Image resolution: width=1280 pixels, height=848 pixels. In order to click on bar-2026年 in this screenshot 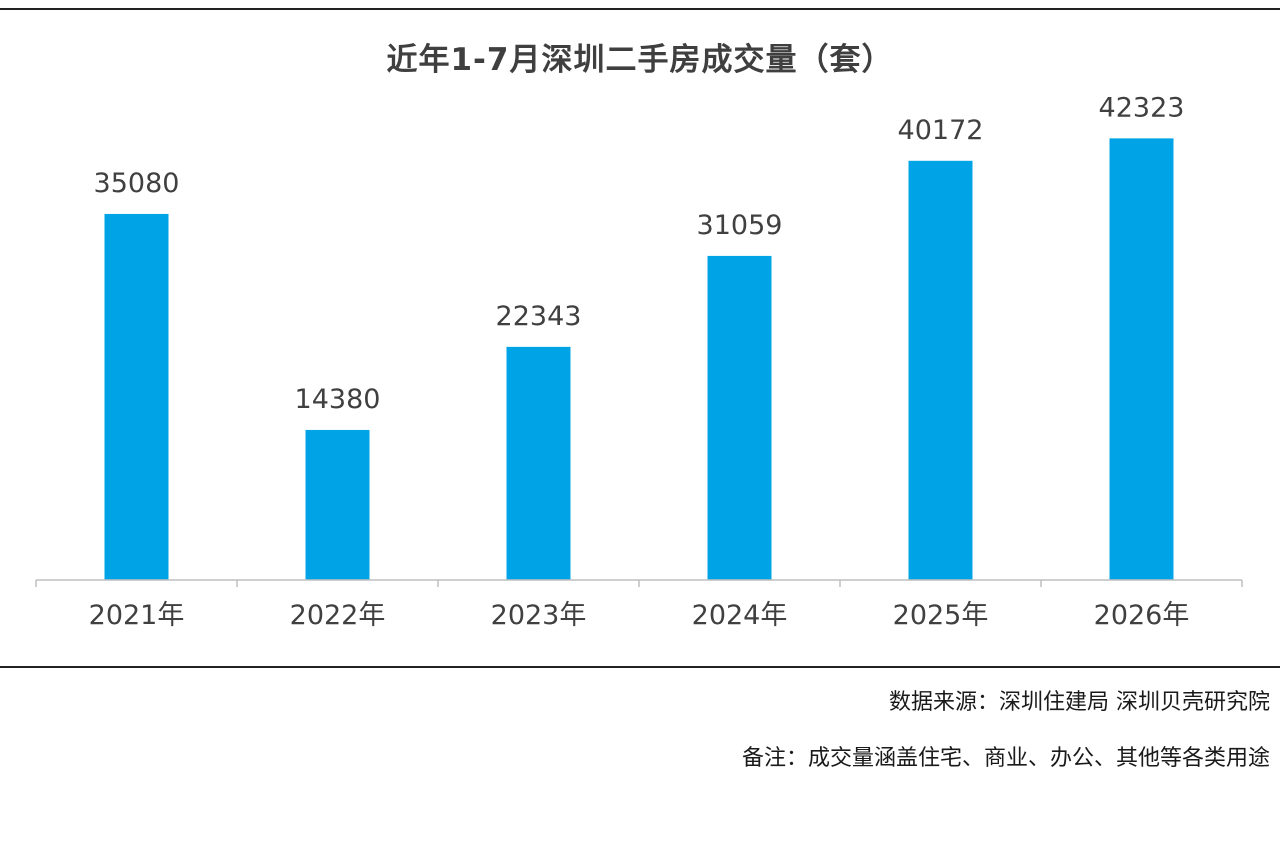, I will do `click(1141, 359)`.